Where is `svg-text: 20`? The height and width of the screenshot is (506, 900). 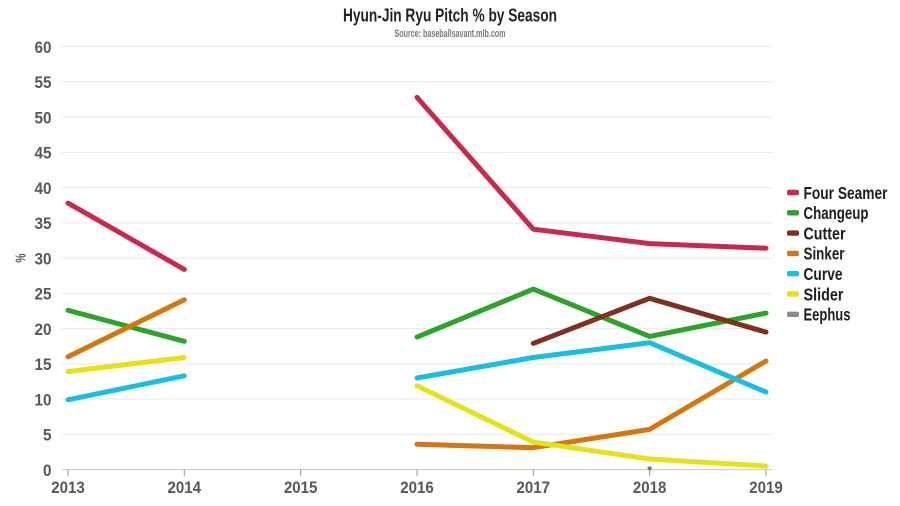
svg-text: 20 is located at coordinates (43, 329).